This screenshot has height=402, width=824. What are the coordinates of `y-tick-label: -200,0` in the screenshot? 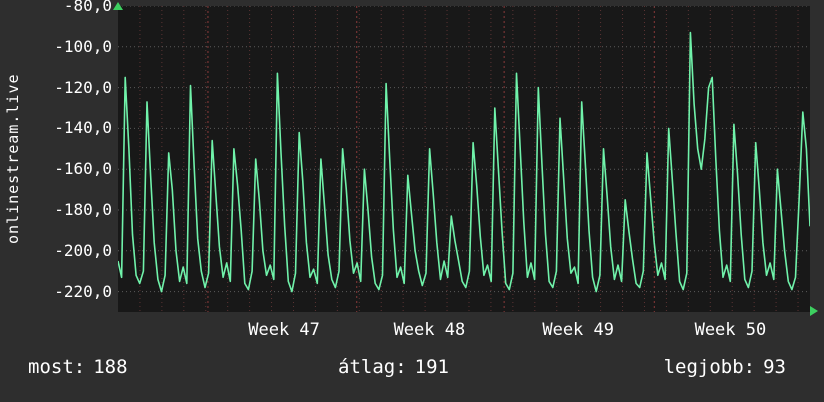 It's located at (83, 250).